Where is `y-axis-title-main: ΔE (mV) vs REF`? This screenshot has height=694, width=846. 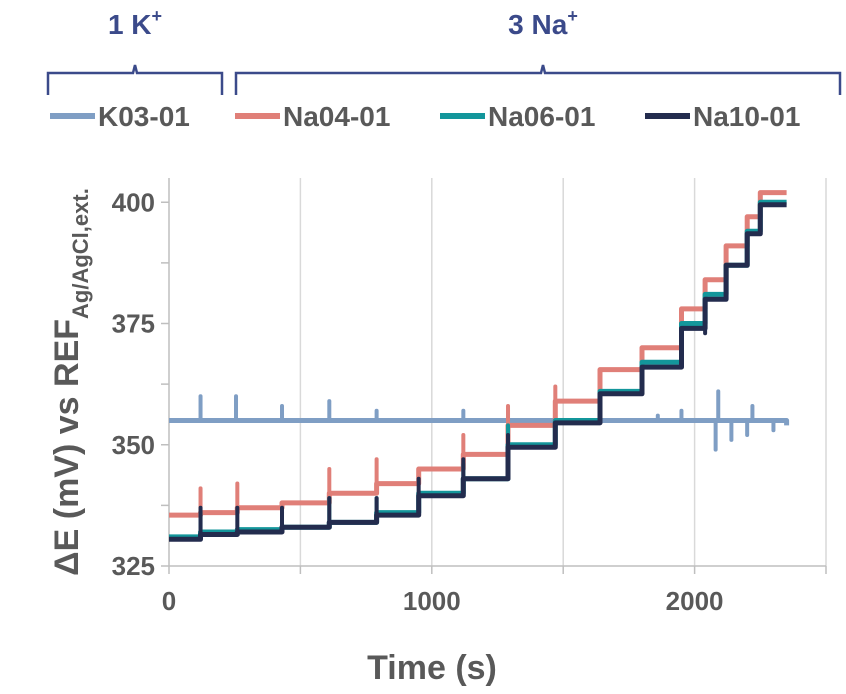 y-axis-title-main: ΔE (mV) vs REF is located at coordinates (67, 447).